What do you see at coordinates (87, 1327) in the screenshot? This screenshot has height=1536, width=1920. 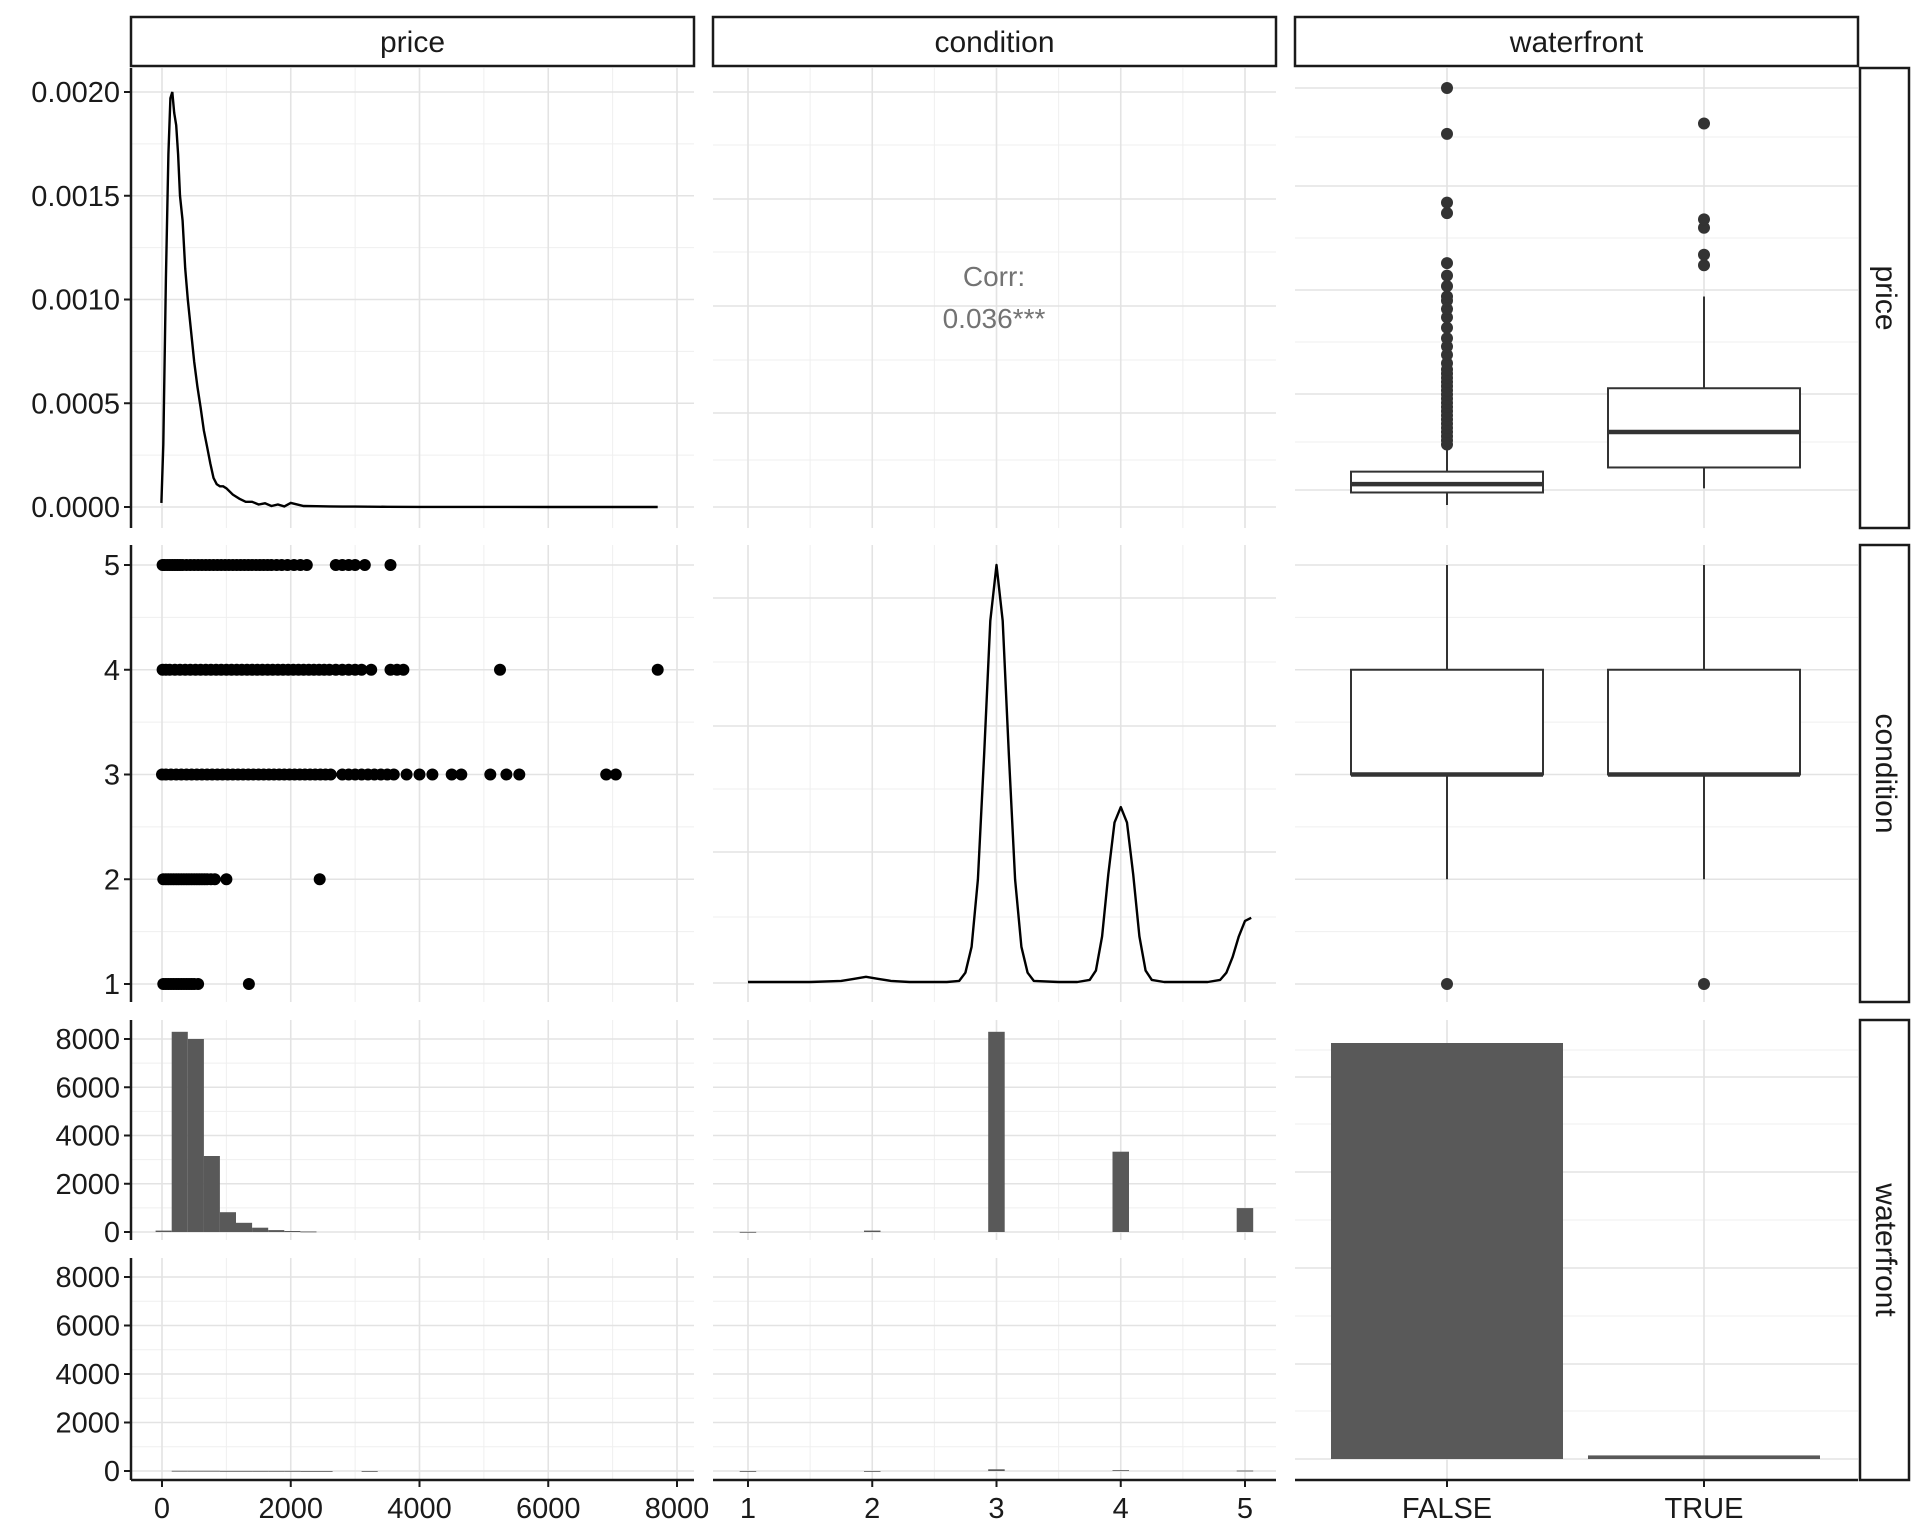 I see `y-tick-label: 6000` at bounding box center [87, 1327].